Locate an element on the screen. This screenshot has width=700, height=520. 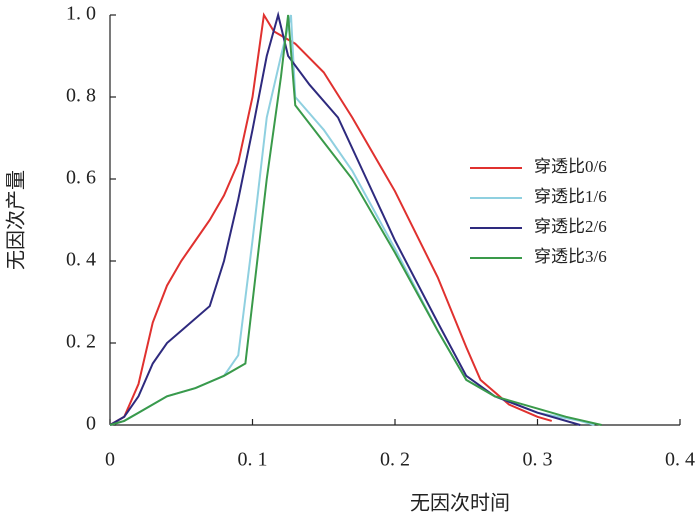
y-tick-label: 0. 8 is located at coordinates (81, 96).